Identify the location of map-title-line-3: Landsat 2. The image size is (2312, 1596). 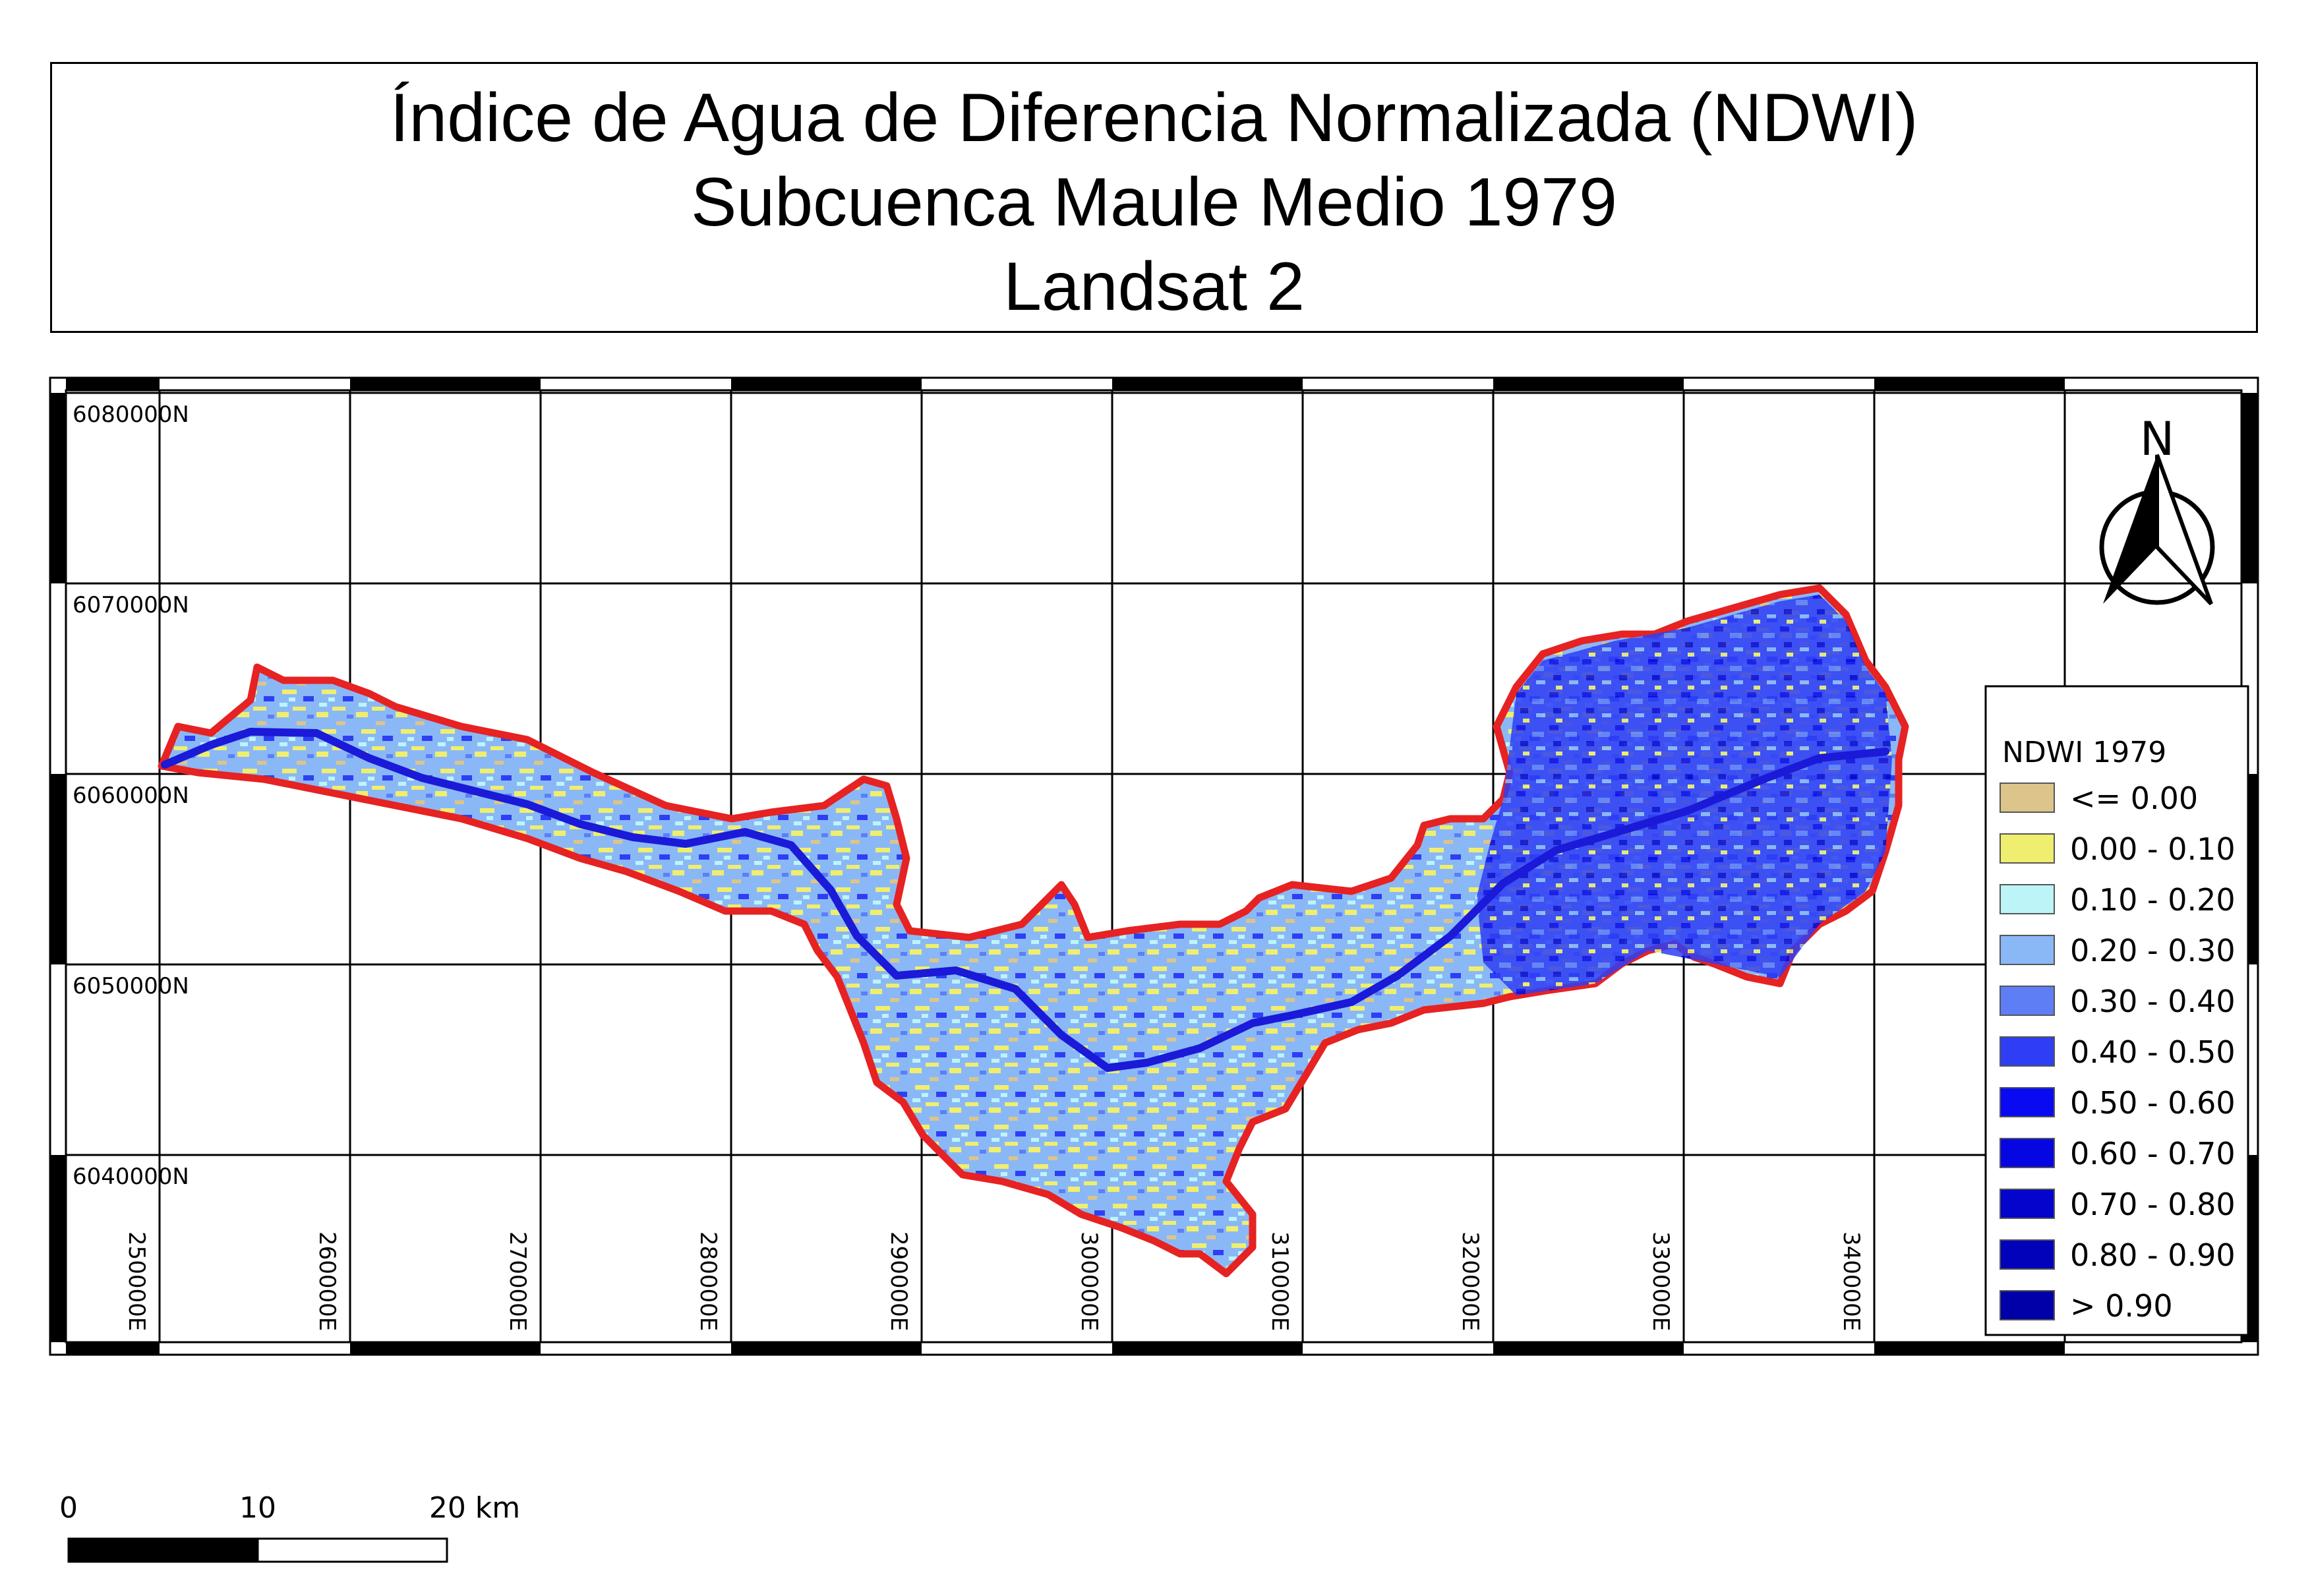
(1154, 287).